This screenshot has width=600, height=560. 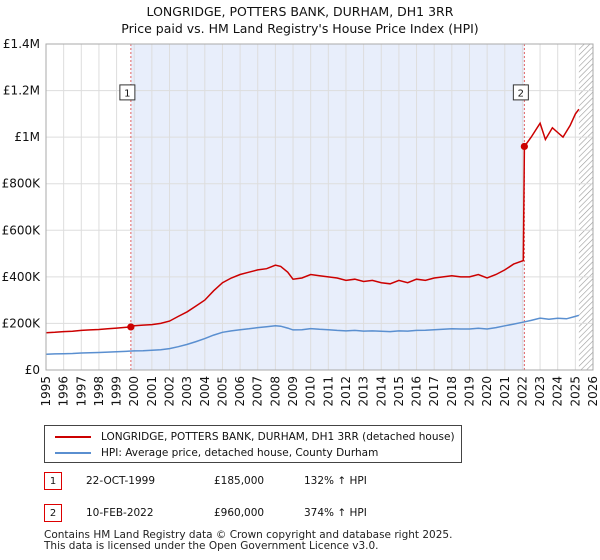 I want to click on x-tick-label: 2013, so click(x=364, y=391).